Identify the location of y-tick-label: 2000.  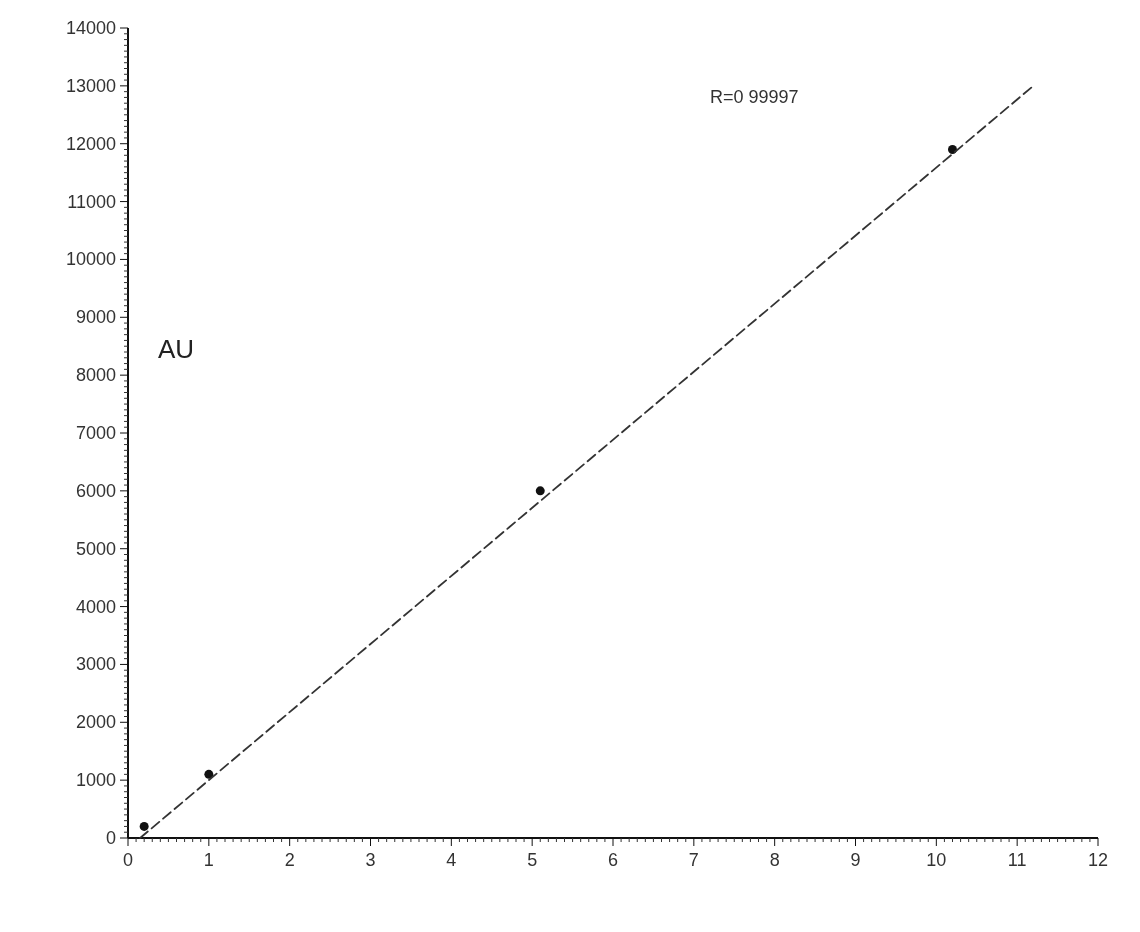
(95, 722).